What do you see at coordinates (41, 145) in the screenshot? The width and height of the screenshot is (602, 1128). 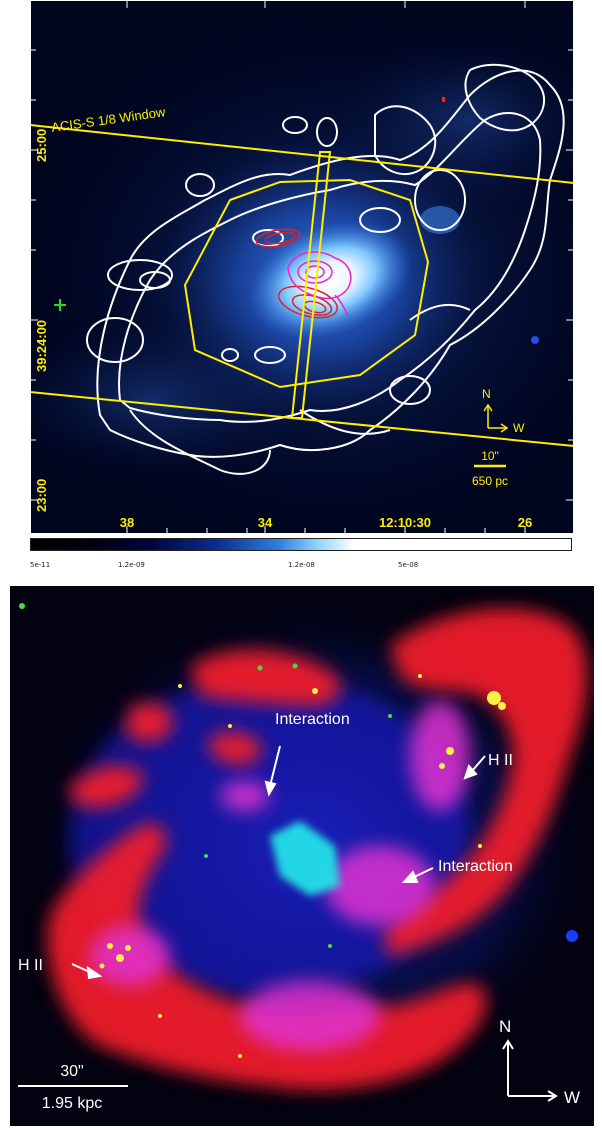 I see `dec-tick-label: 25:00` at bounding box center [41, 145].